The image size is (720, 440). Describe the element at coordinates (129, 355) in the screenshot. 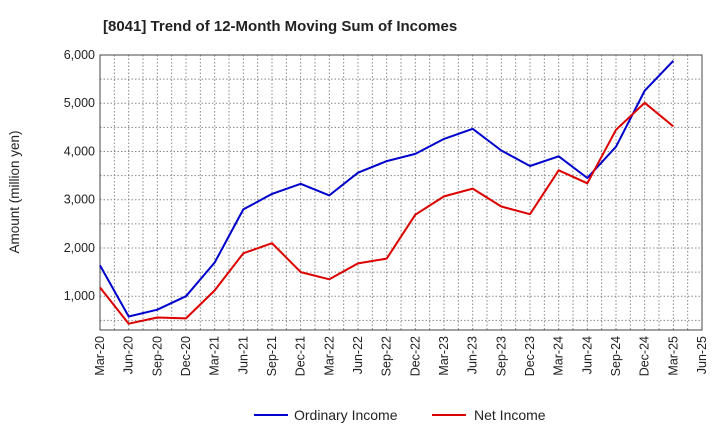

I see `x-tick-label: Jun-20` at that location.